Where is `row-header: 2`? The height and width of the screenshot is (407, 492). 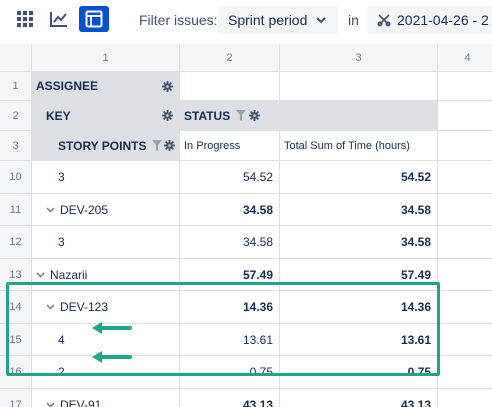
row-header: 2 is located at coordinates (16, 116).